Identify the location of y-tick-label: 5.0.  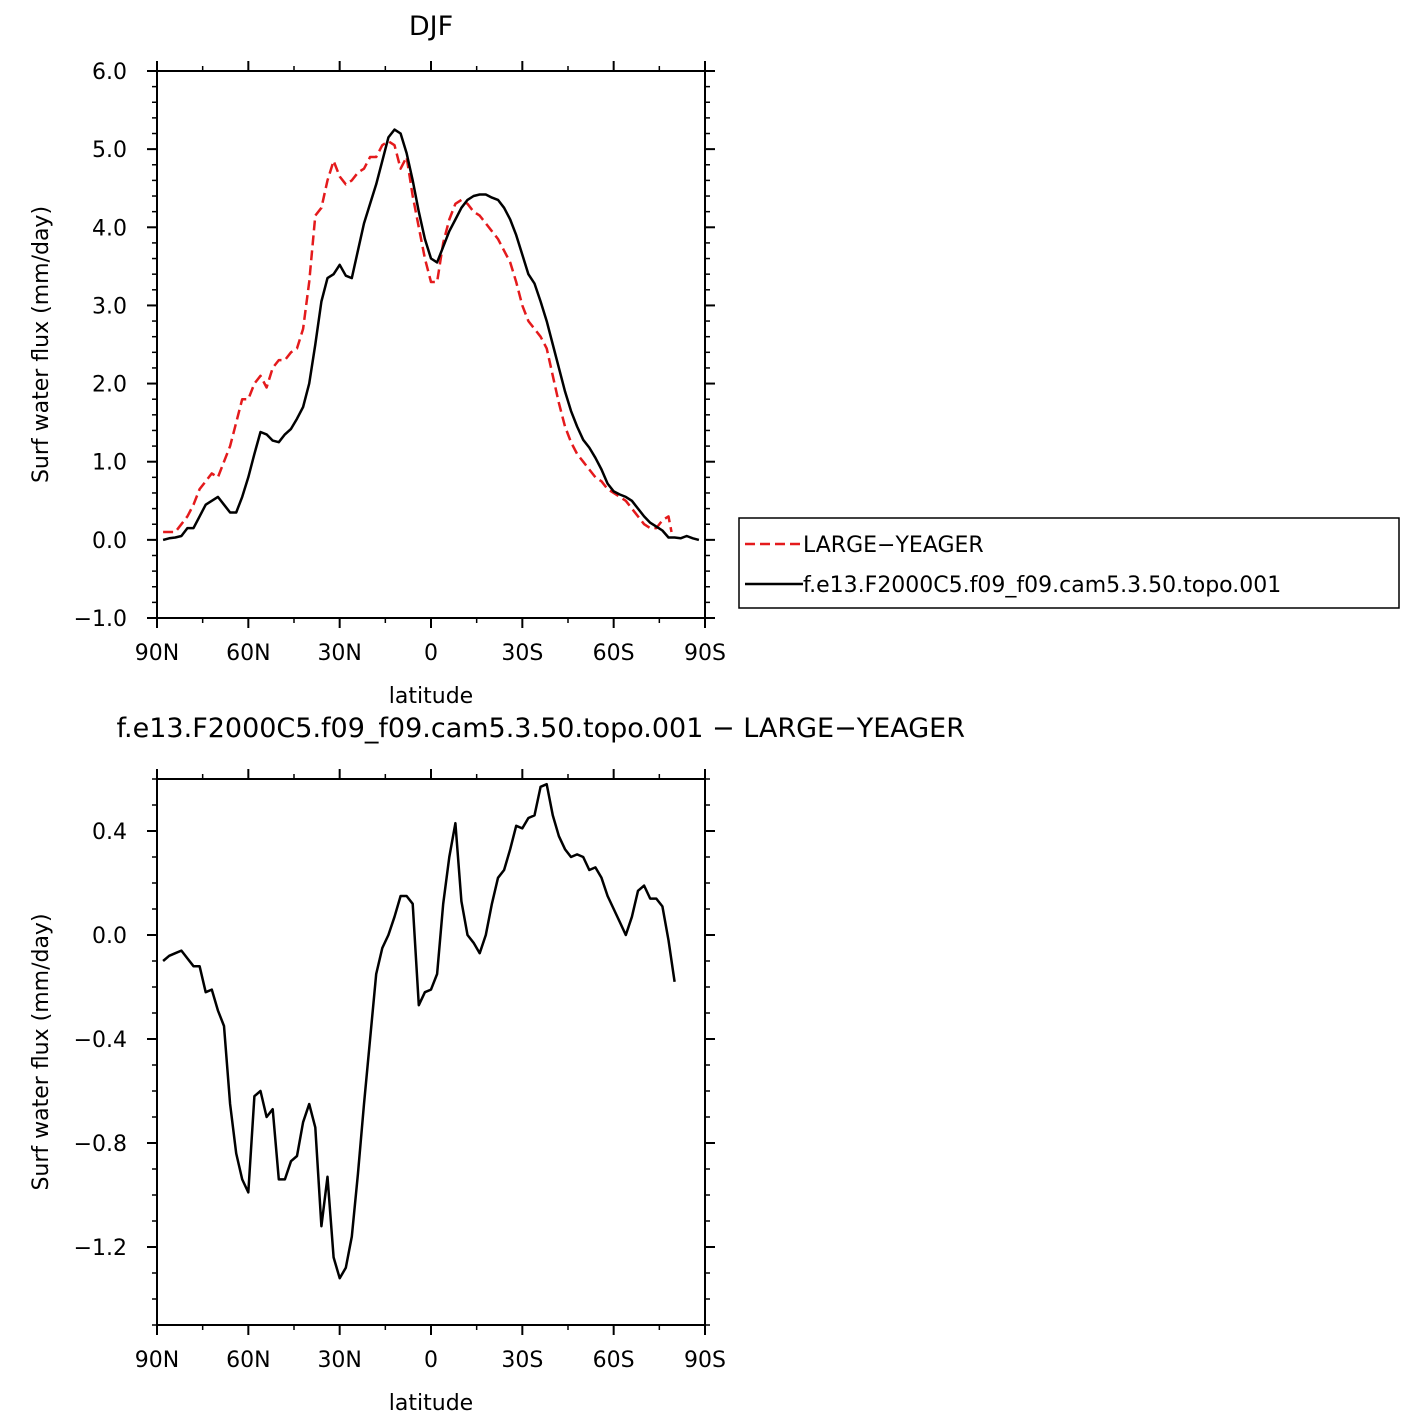
(109, 150).